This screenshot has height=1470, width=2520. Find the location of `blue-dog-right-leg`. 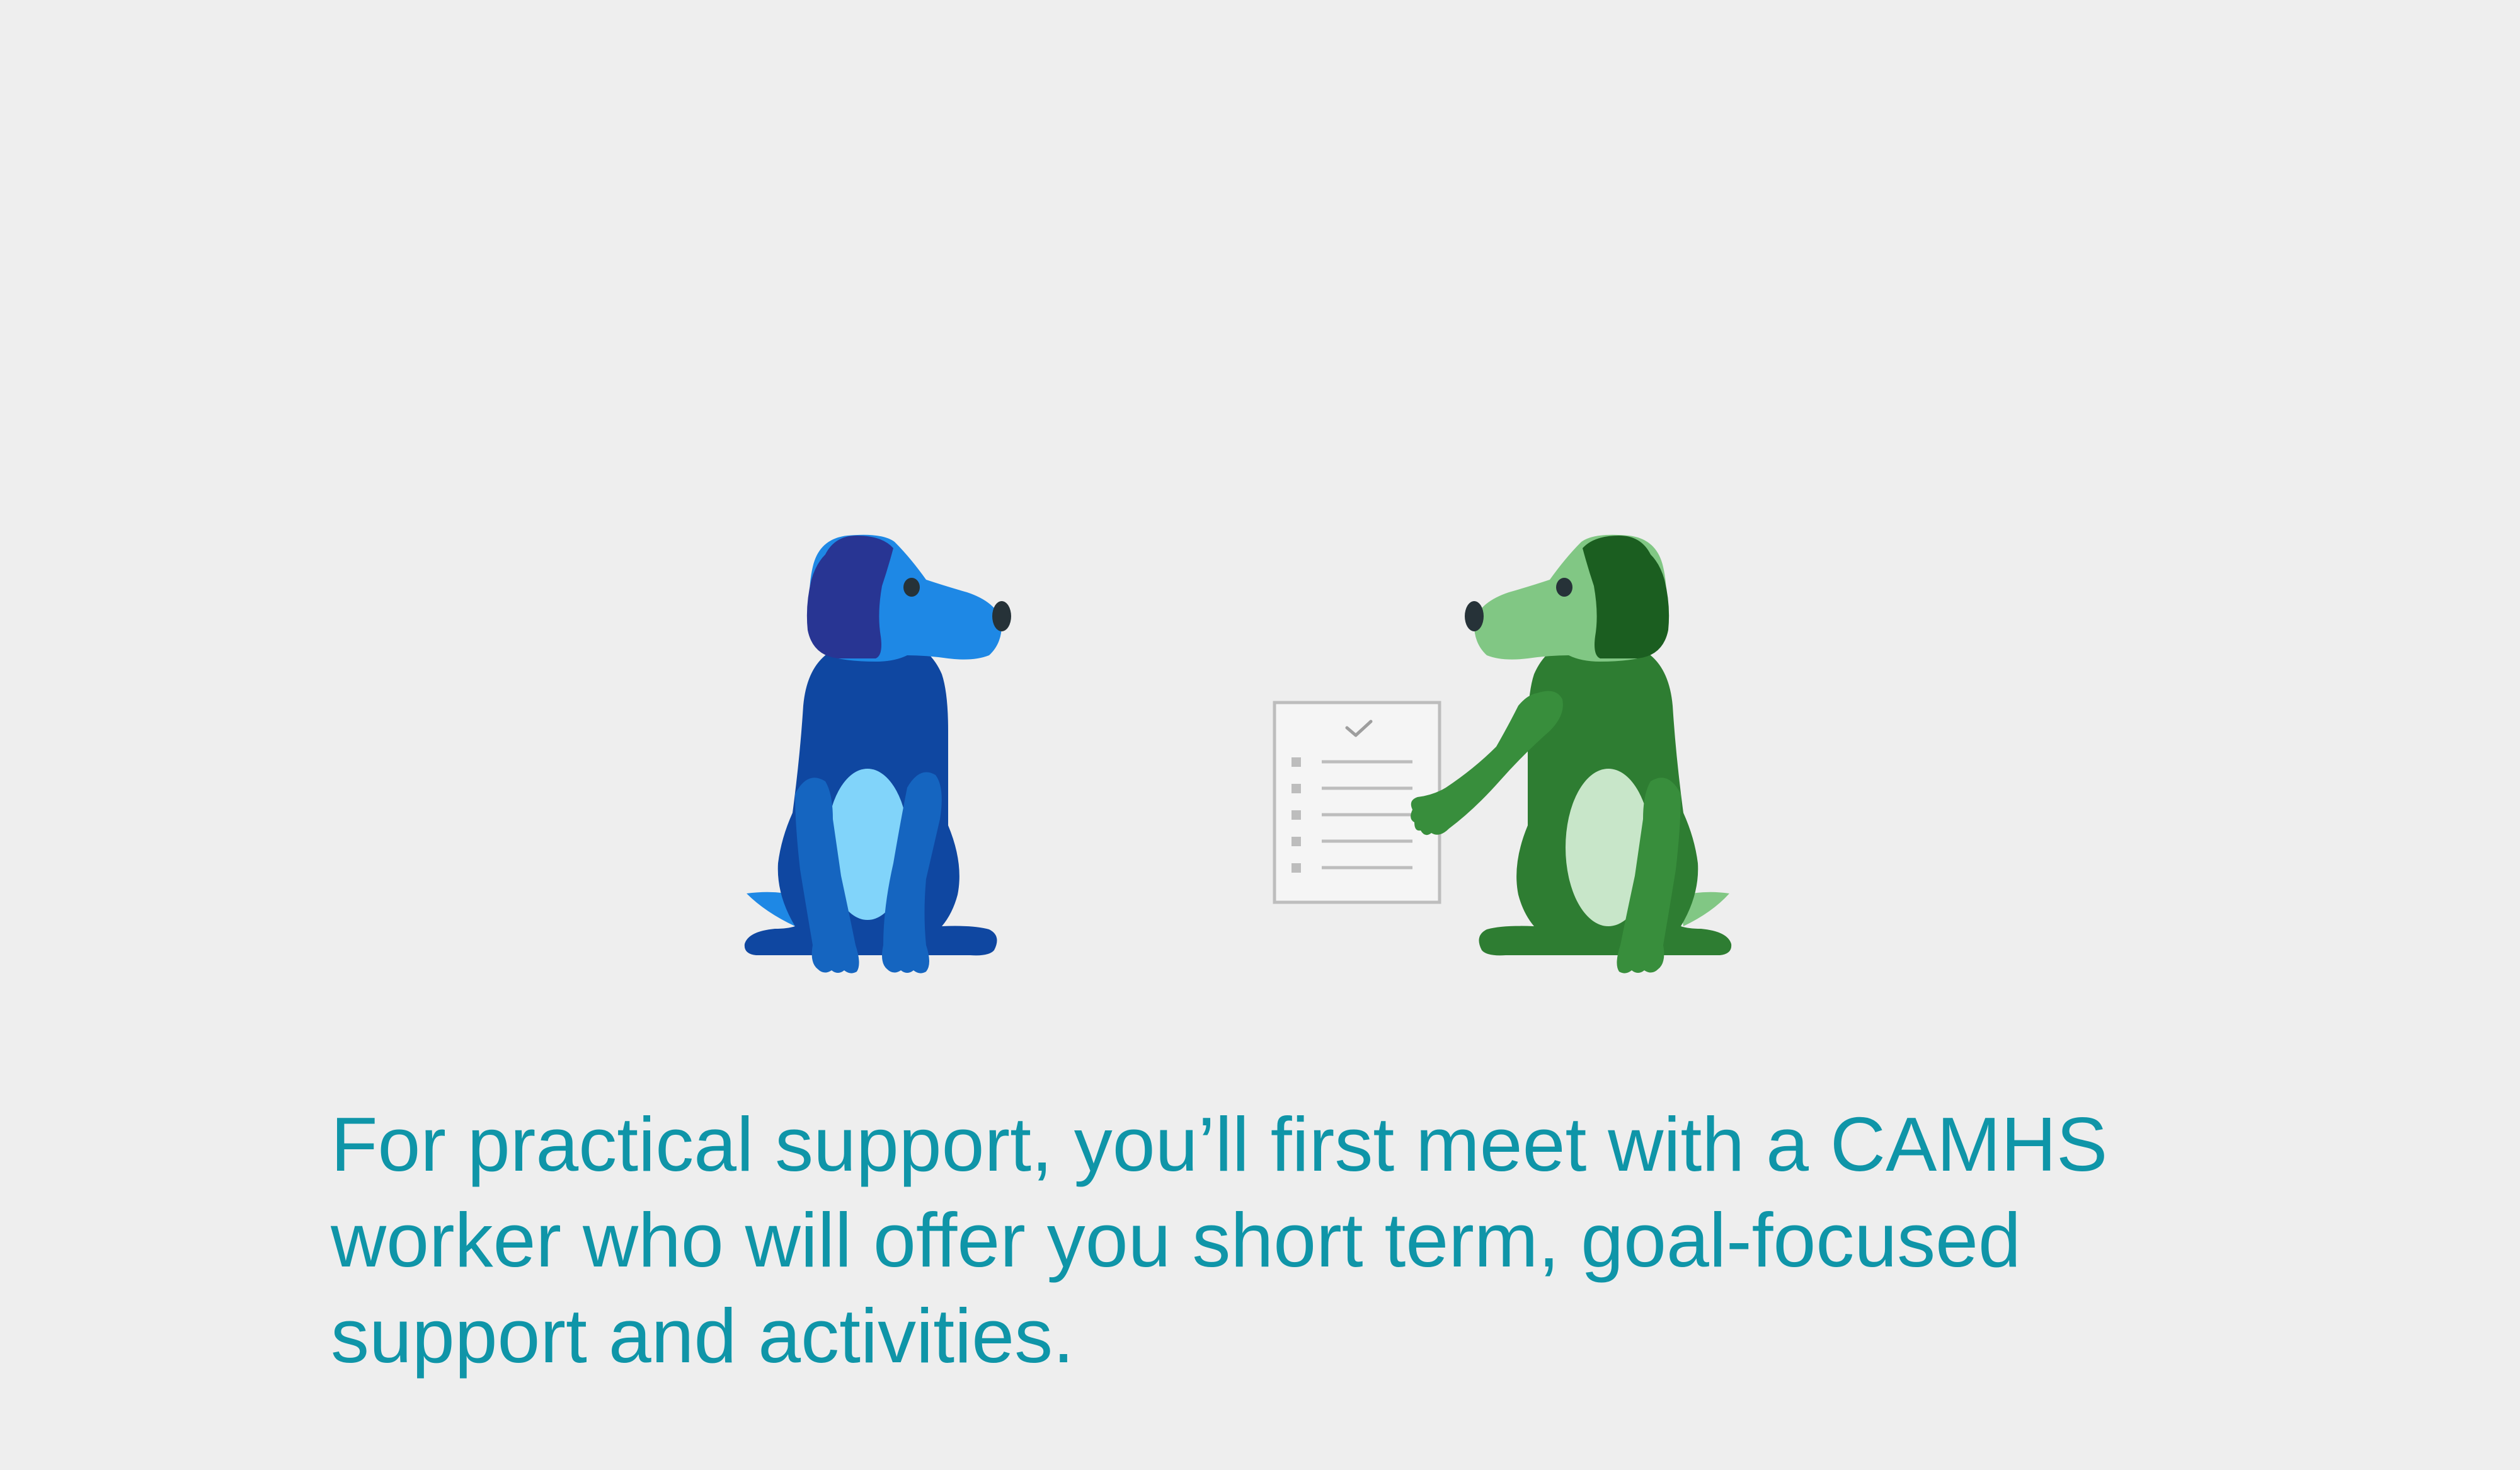

blue-dog-right-leg is located at coordinates (912, 872).